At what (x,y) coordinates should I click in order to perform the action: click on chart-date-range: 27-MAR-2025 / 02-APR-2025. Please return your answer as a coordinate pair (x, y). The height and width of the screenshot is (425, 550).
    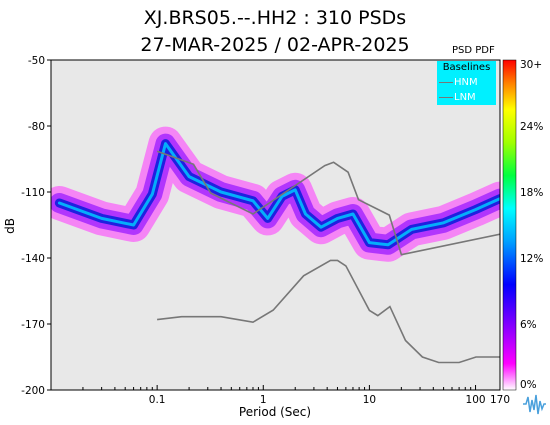
    Looking at the image, I should click on (275, 45).